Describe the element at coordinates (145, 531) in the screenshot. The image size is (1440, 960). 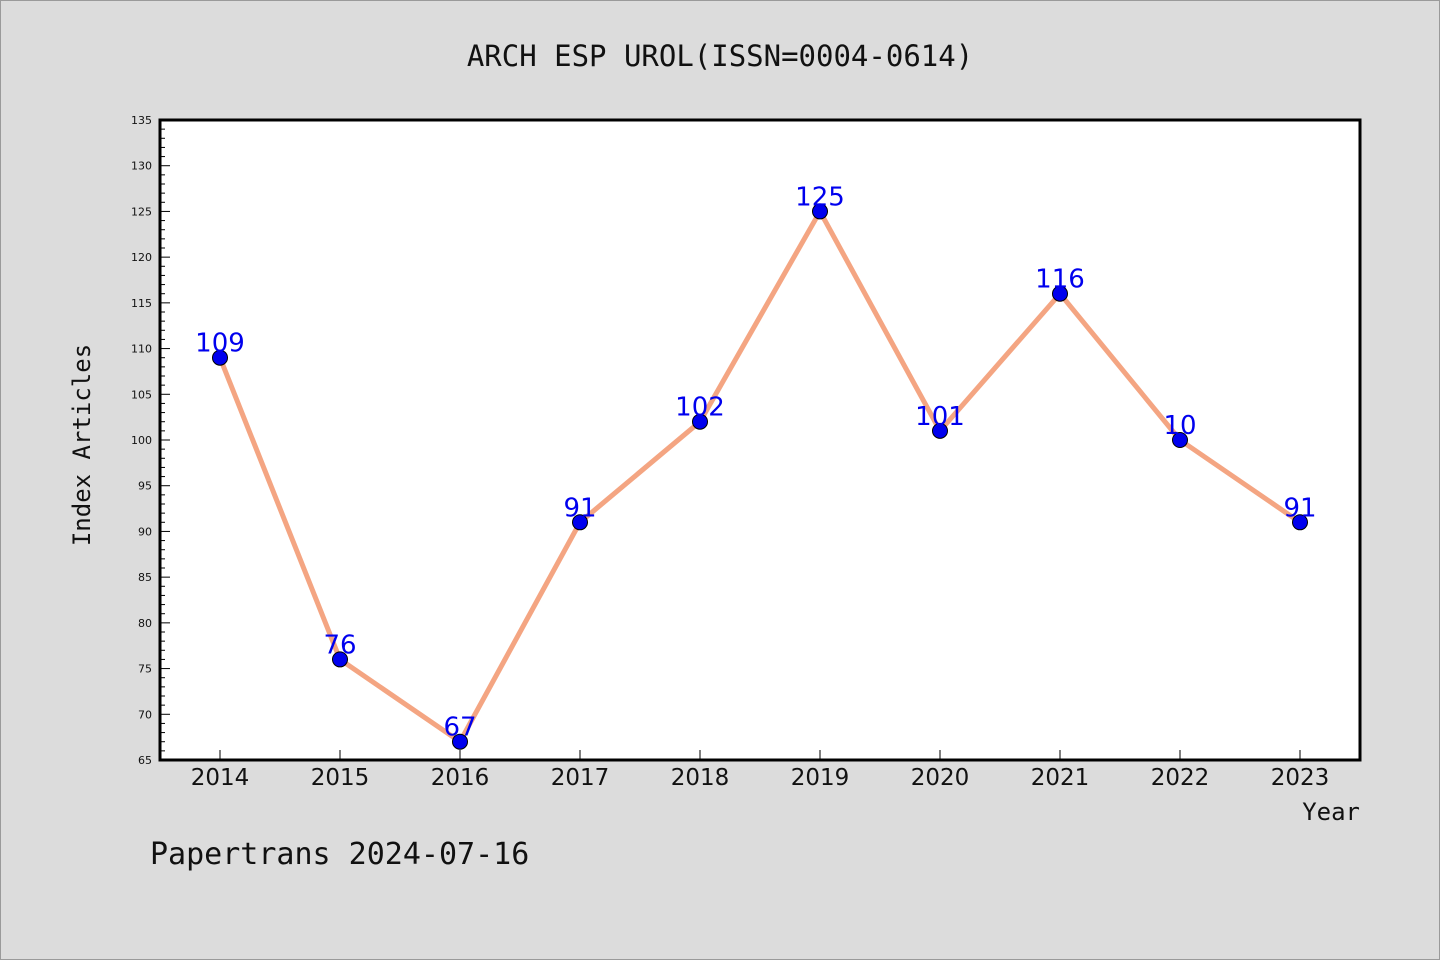
I see `y-tick-label: 90` at that location.